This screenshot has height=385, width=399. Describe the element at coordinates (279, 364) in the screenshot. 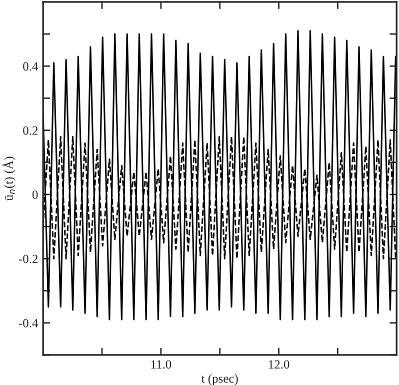

I see `x-tick-label: 12.0` at that location.